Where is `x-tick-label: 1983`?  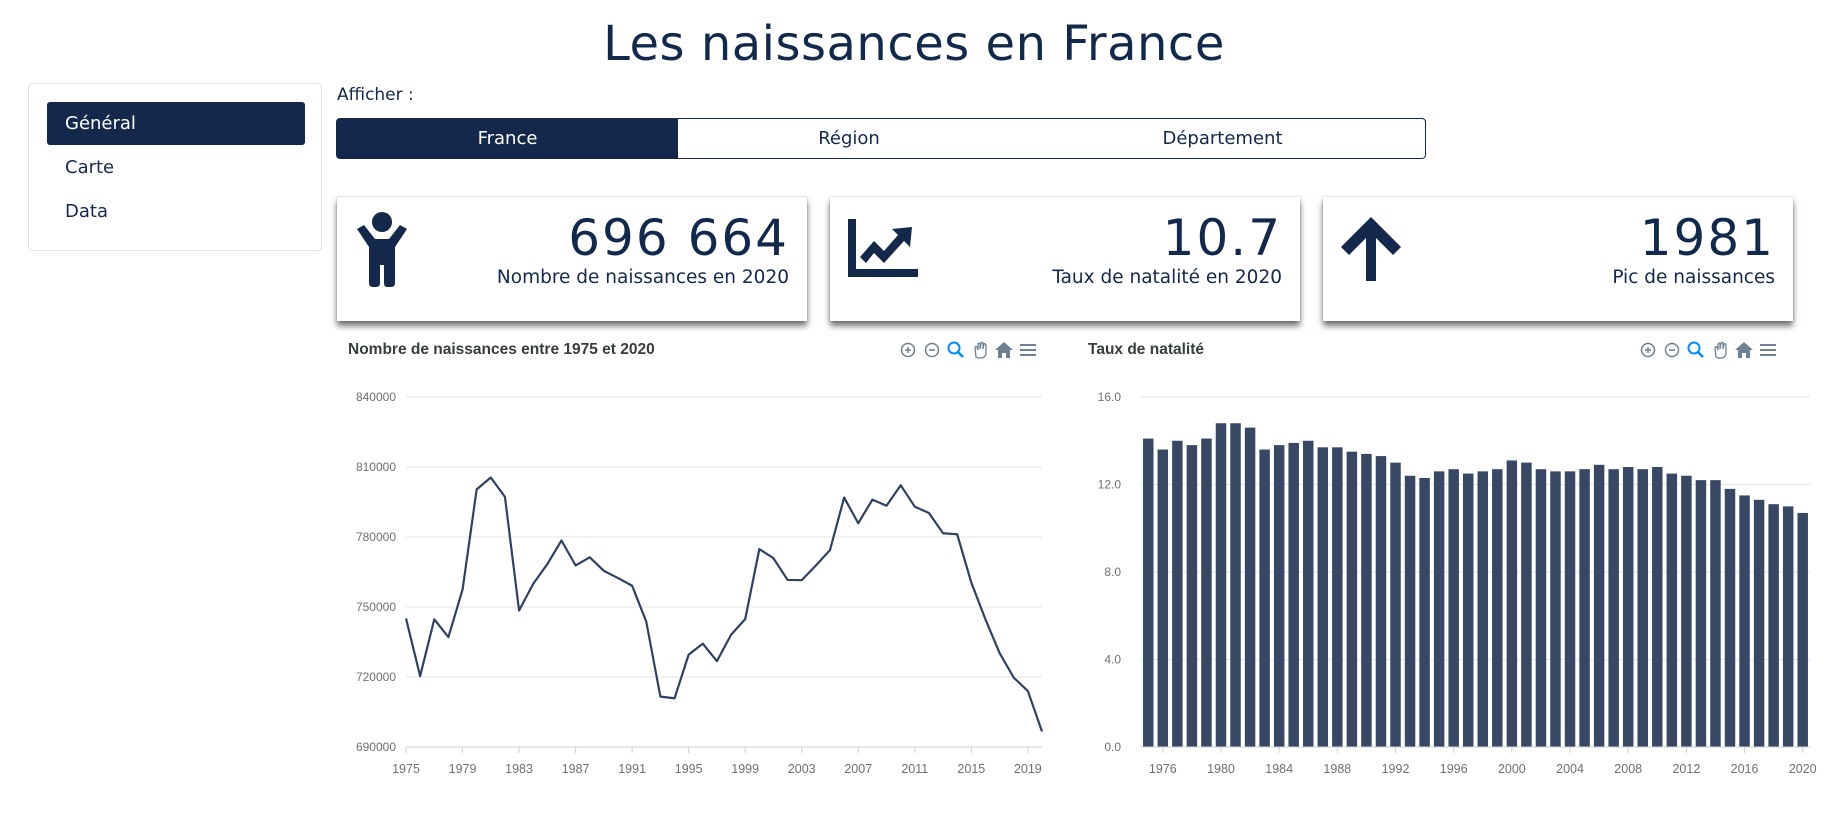
x-tick-label: 1983 is located at coordinates (519, 769).